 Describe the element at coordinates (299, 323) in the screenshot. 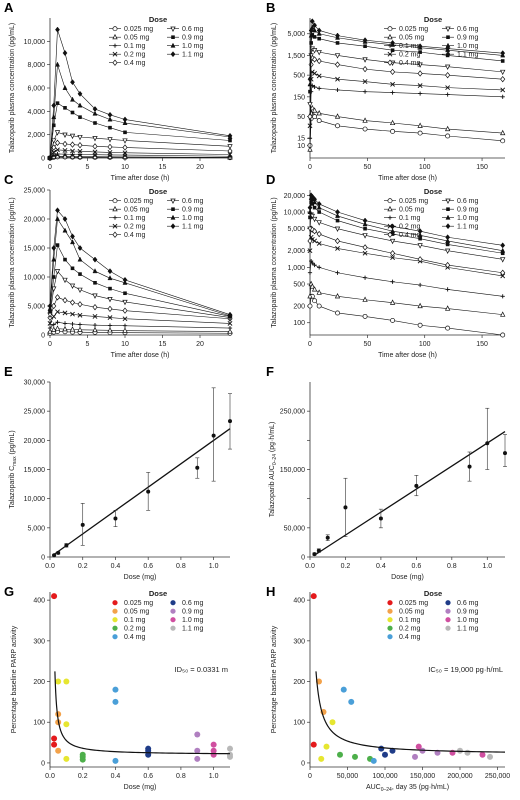

I see `y-tick-label: 100` at that location.